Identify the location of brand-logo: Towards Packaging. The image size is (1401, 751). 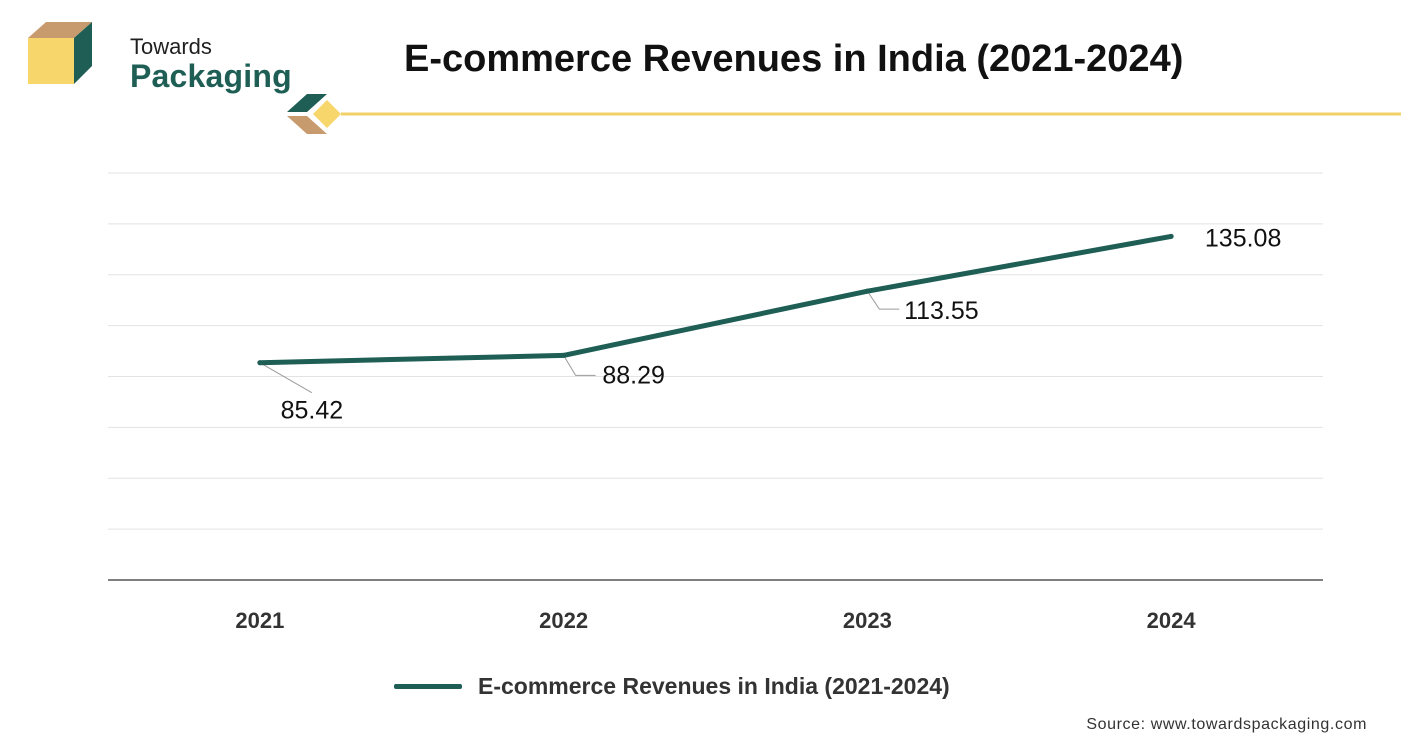
(159, 56).